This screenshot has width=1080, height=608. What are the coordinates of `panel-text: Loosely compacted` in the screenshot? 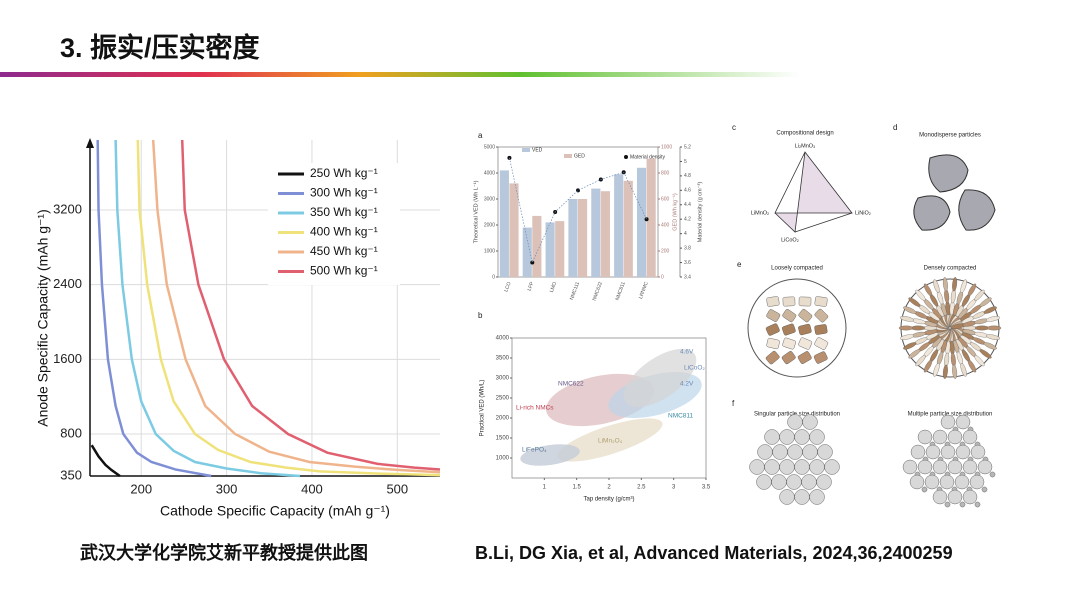 It's located at (797, 269).